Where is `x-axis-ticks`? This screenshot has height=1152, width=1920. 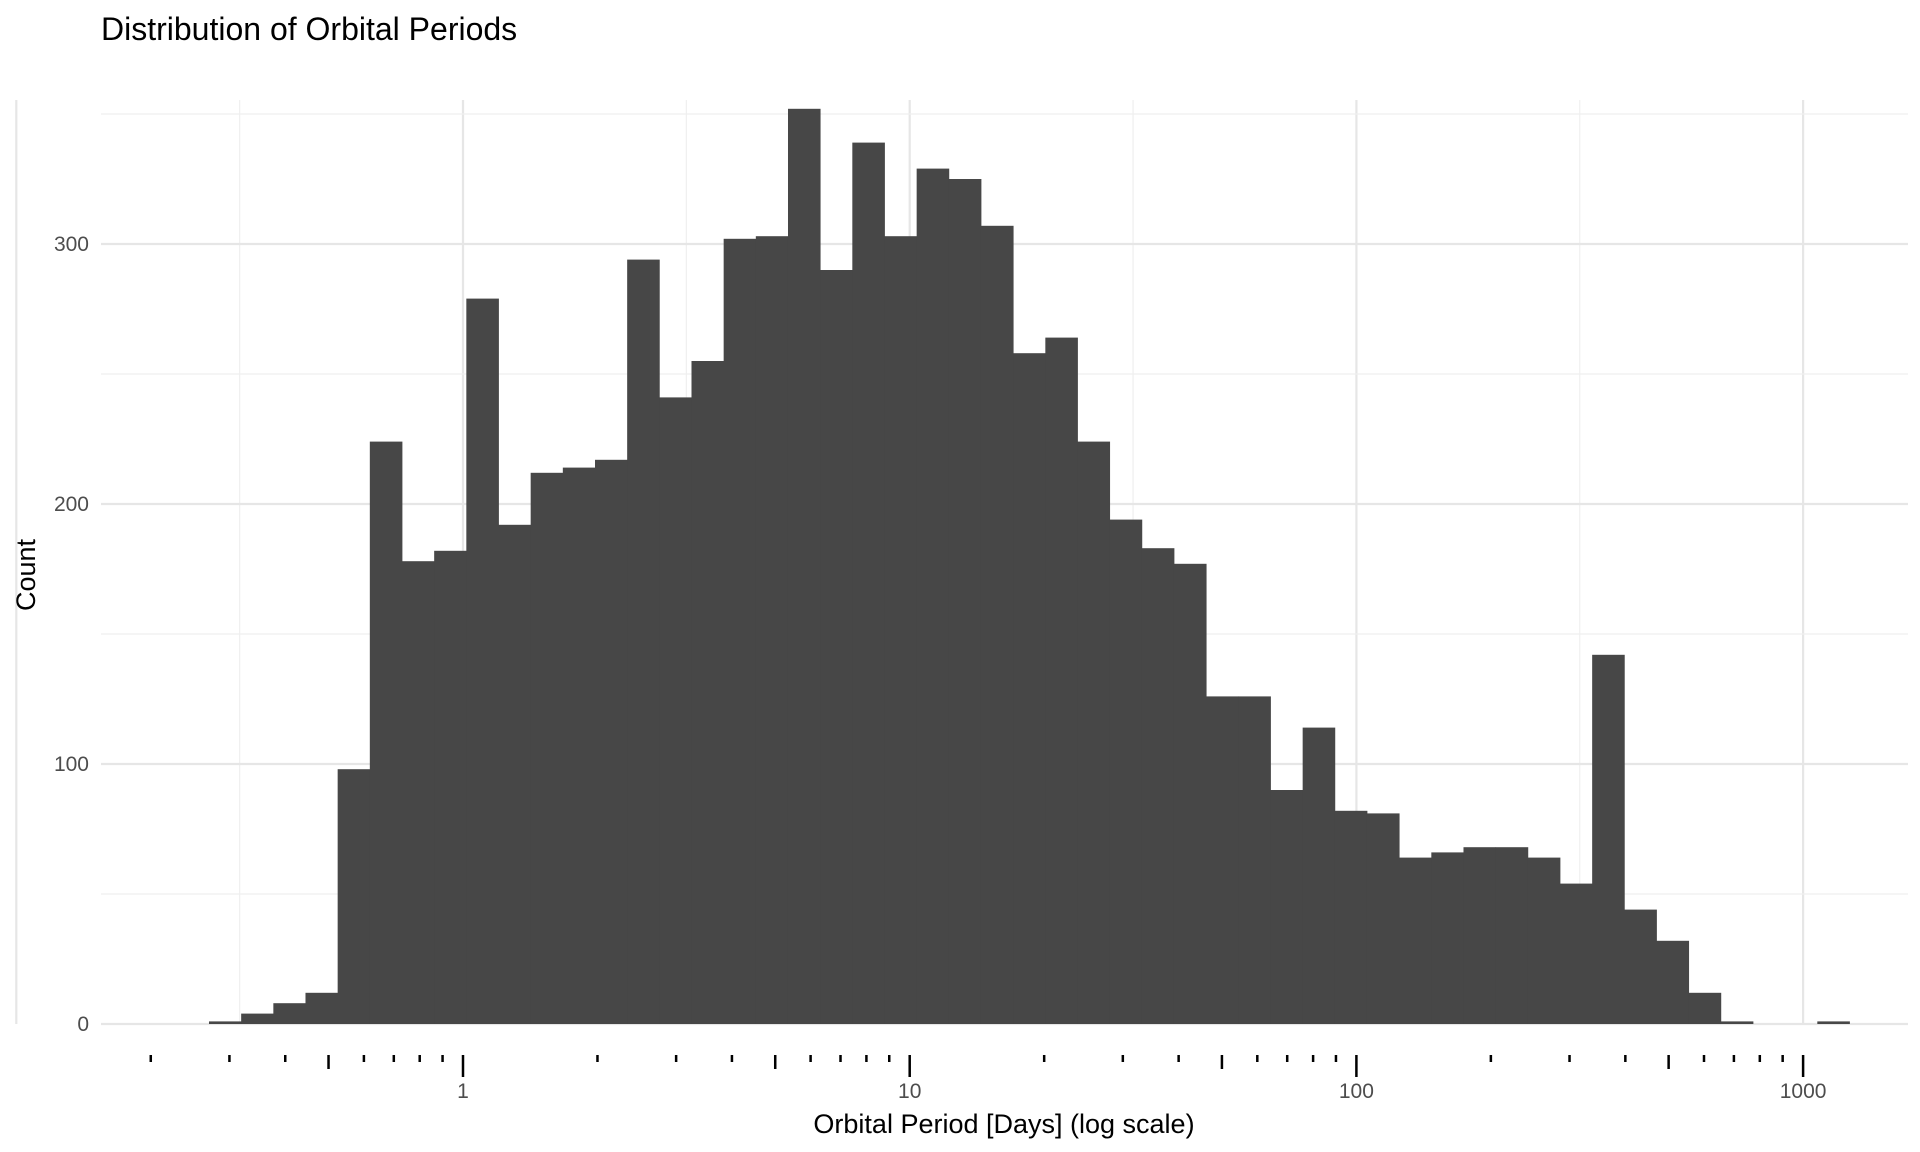 x-axis-ticks is located at coordinates (977, 1066).